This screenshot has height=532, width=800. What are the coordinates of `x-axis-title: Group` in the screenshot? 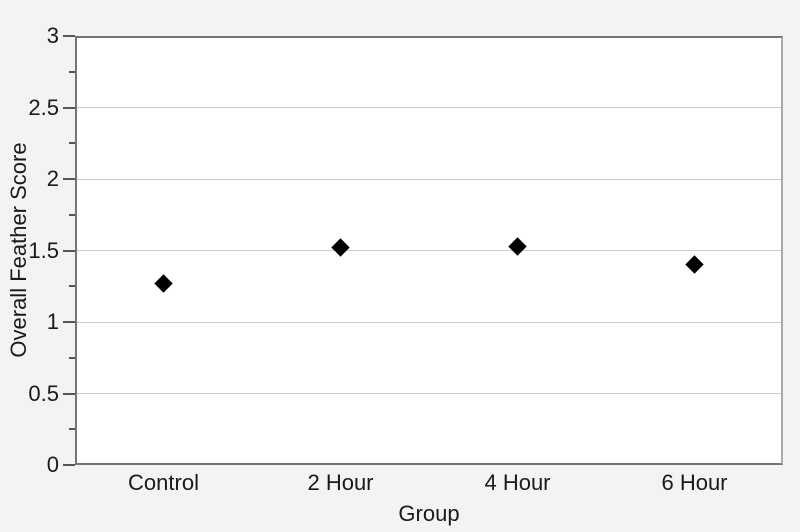 It's located at (429, 513).